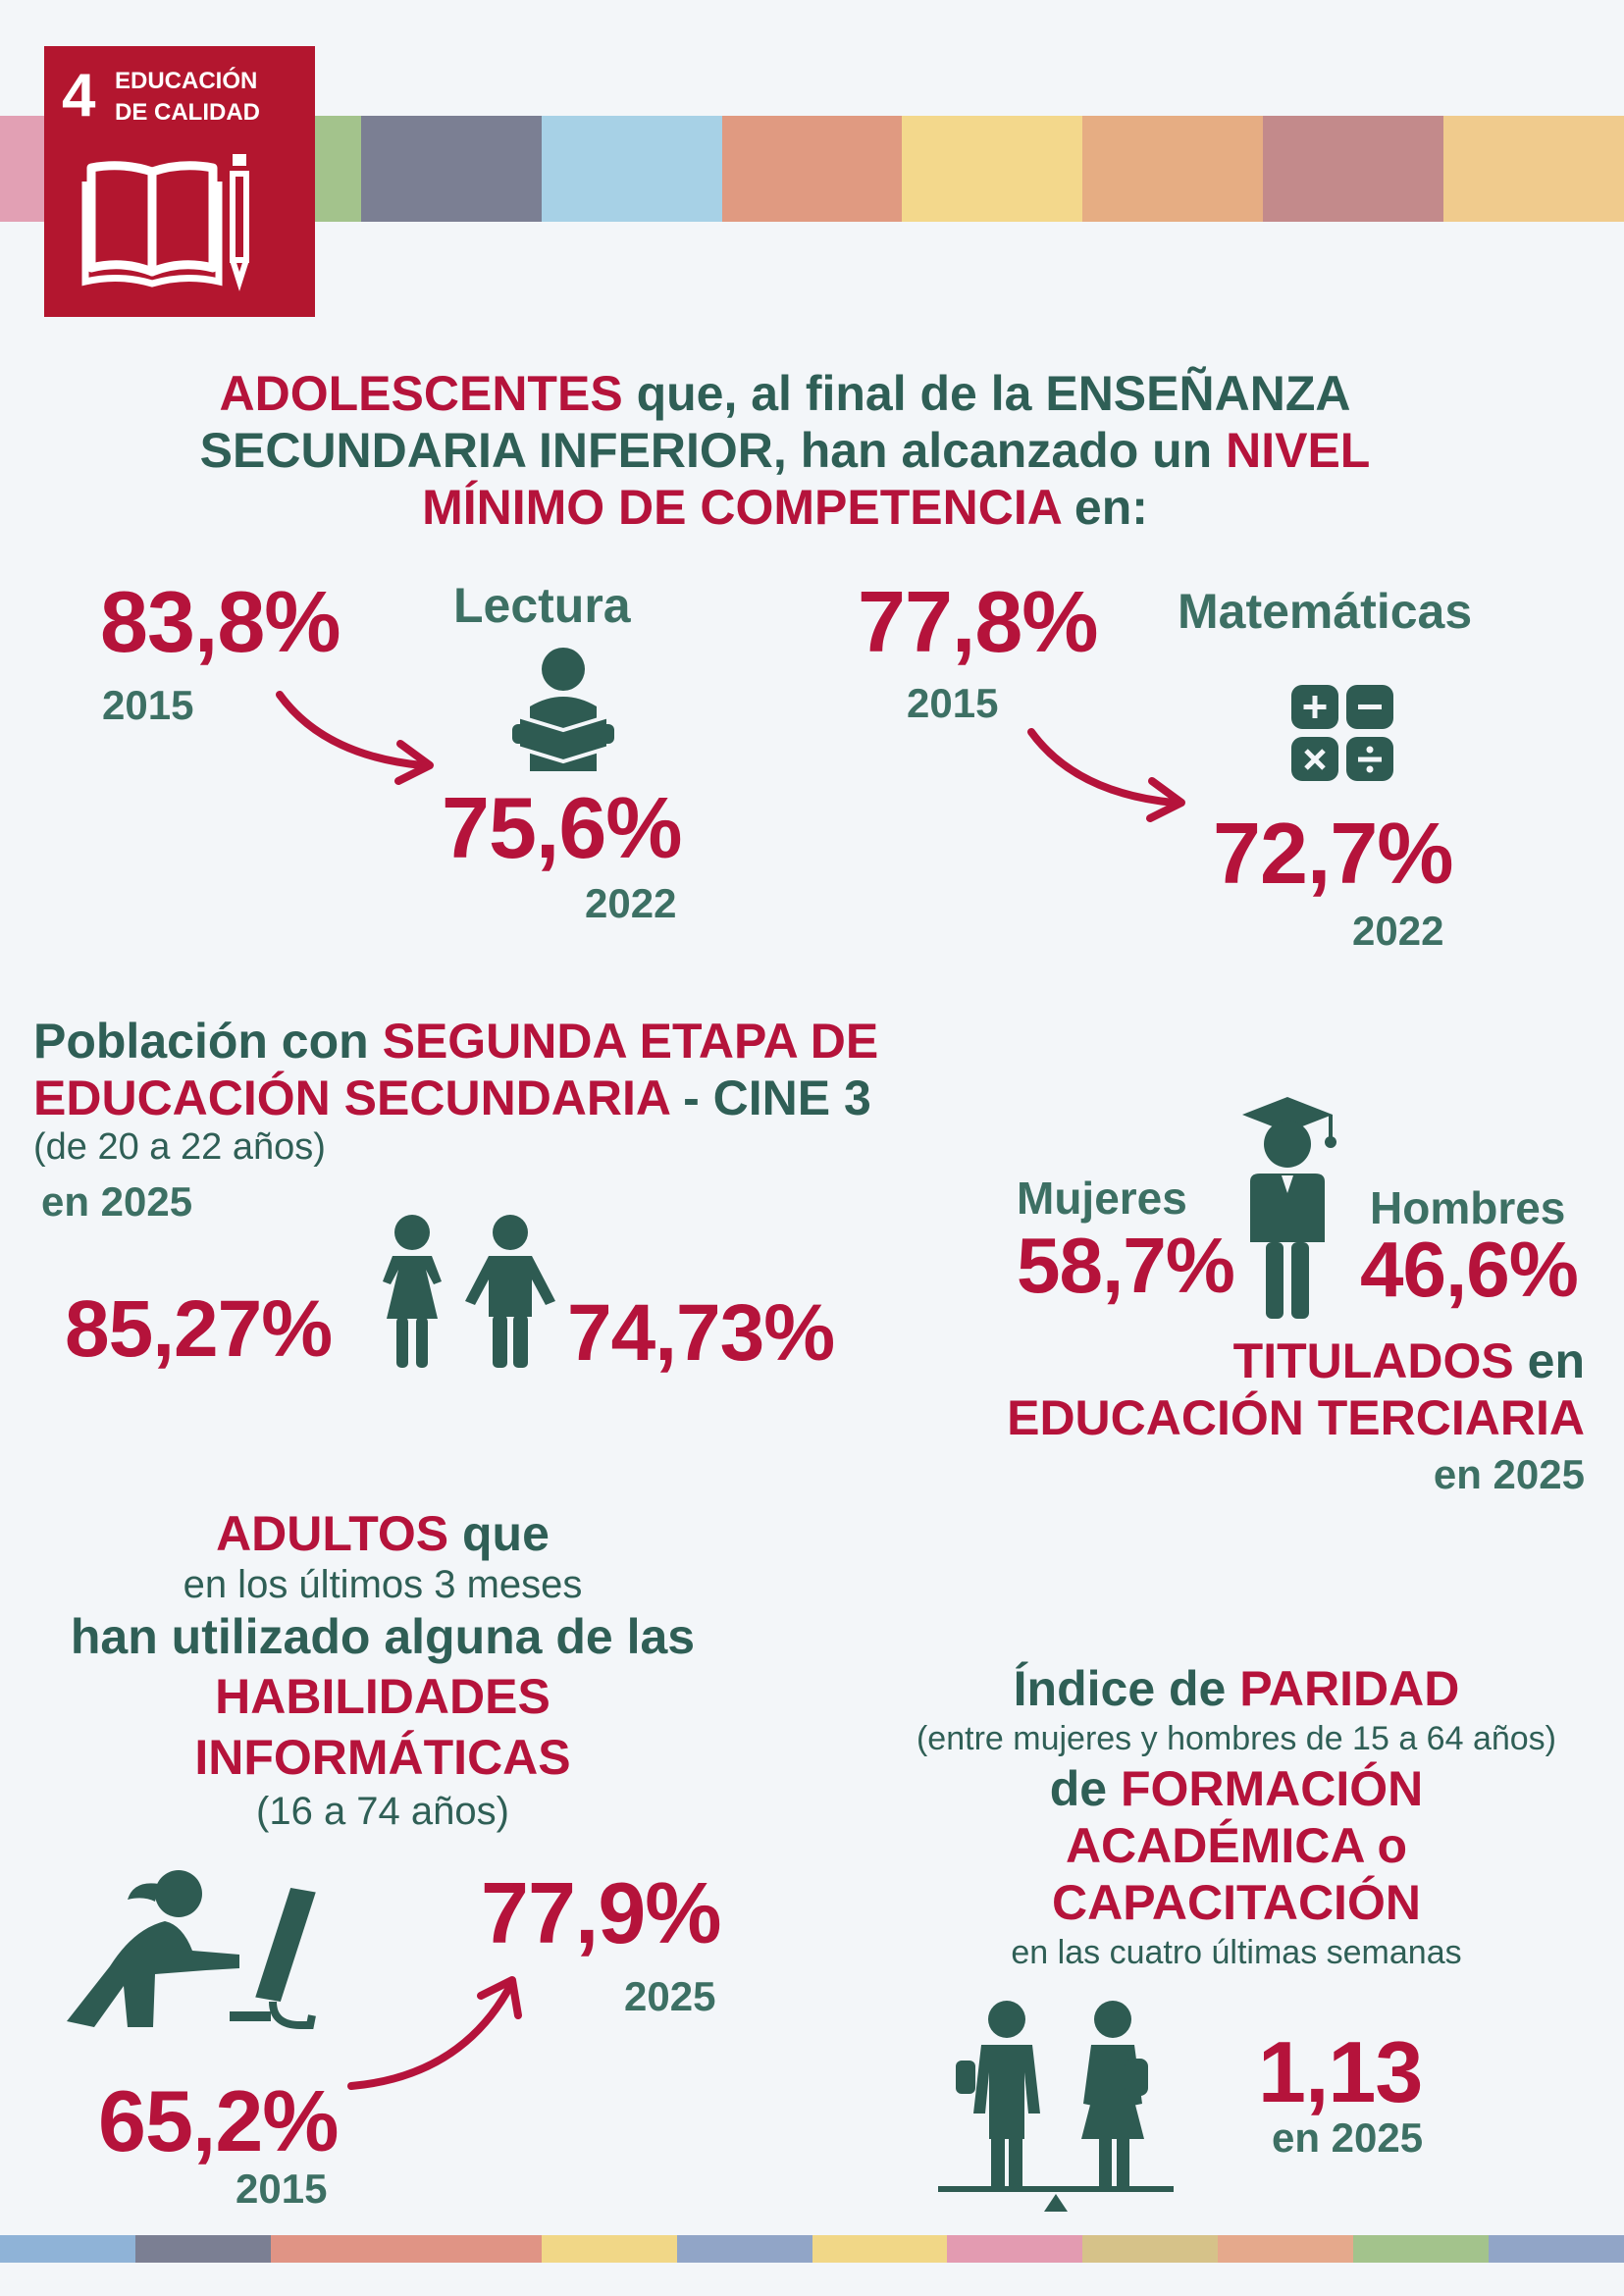 The height and width of the screenshot is (2296, 1624). Describe the element at coordinates (186, 81) in the screenshot. I see `sdg-title-1: EDUCACIÓN` at that location.